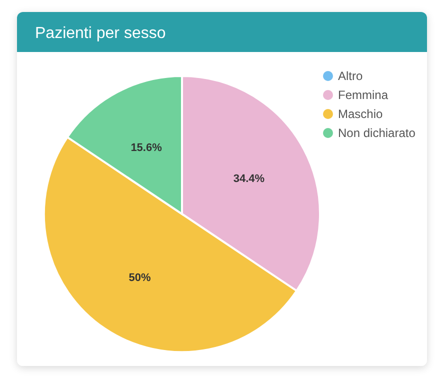 This screenshot has width=444, height=390. What do you see at coordinates (139, 278) in the screenshot?
I see `data-label: 50%` at bounding box center [139, 278].